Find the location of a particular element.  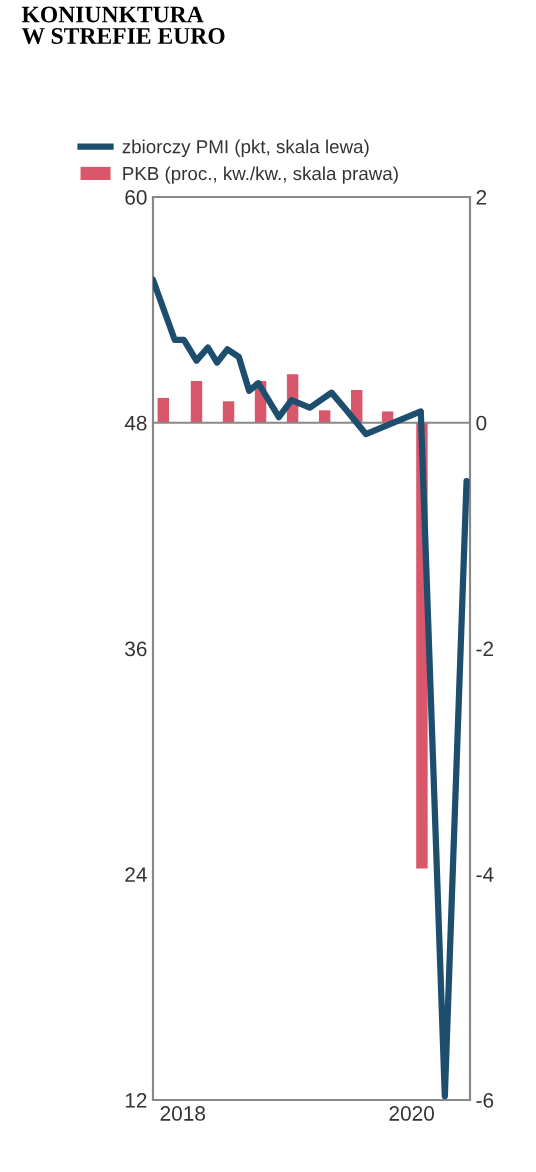

y2-tick-label: -6 is located at coordinates (485, 1100).